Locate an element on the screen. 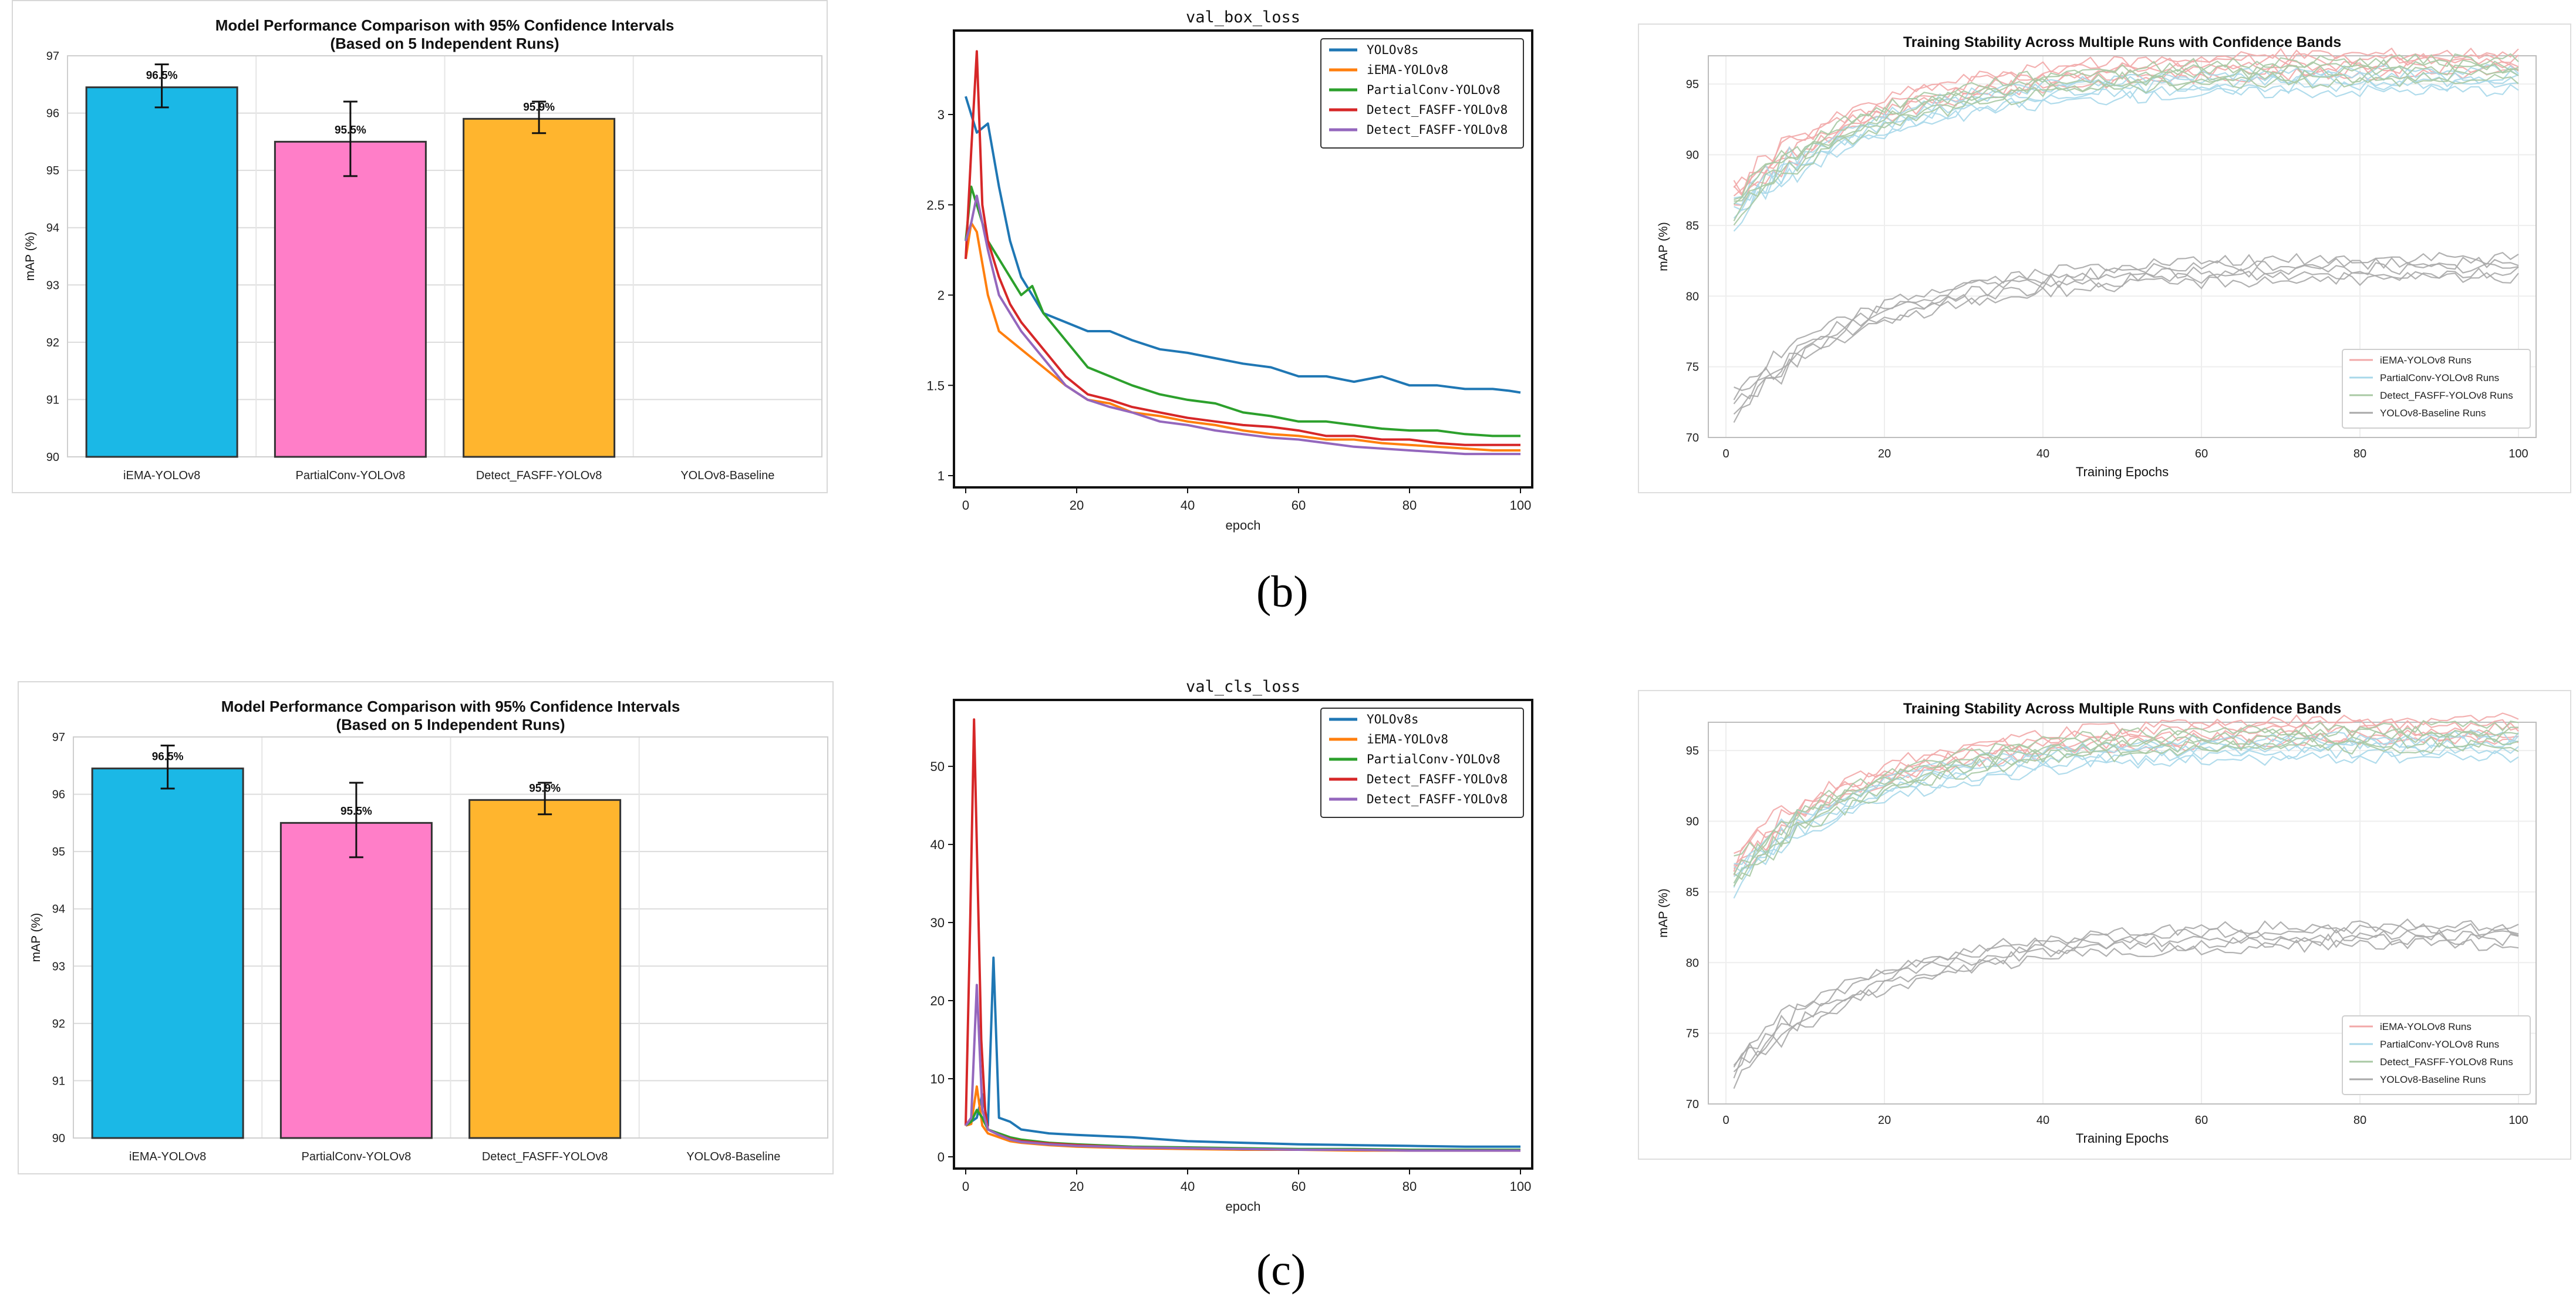 This screenshot has height=1313, width=2576. y-tick-label: 97 is located at coordinates (53, 57).